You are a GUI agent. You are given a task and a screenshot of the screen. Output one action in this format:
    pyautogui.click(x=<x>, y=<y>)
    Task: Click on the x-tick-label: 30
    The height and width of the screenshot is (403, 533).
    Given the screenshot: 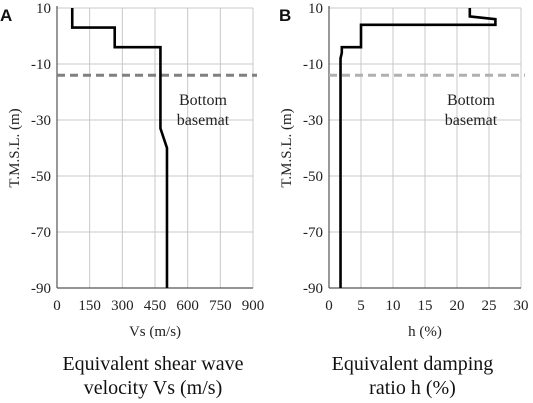 What is the action you would take?
    pyautogui.click(x=521, y=306)
    